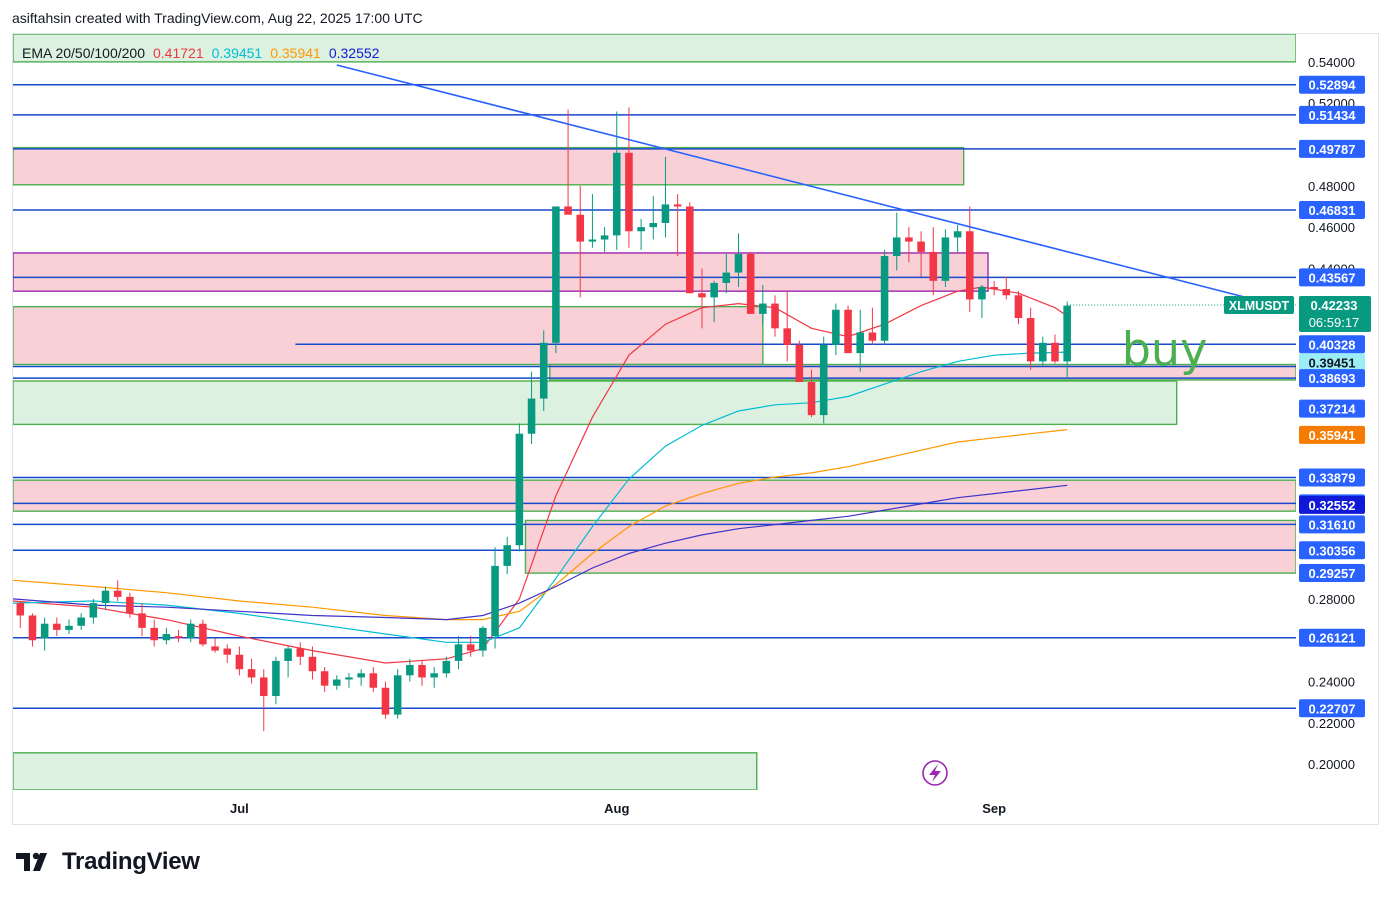  I want to click on price-label-text: 0.39451, so click(1332, 362).